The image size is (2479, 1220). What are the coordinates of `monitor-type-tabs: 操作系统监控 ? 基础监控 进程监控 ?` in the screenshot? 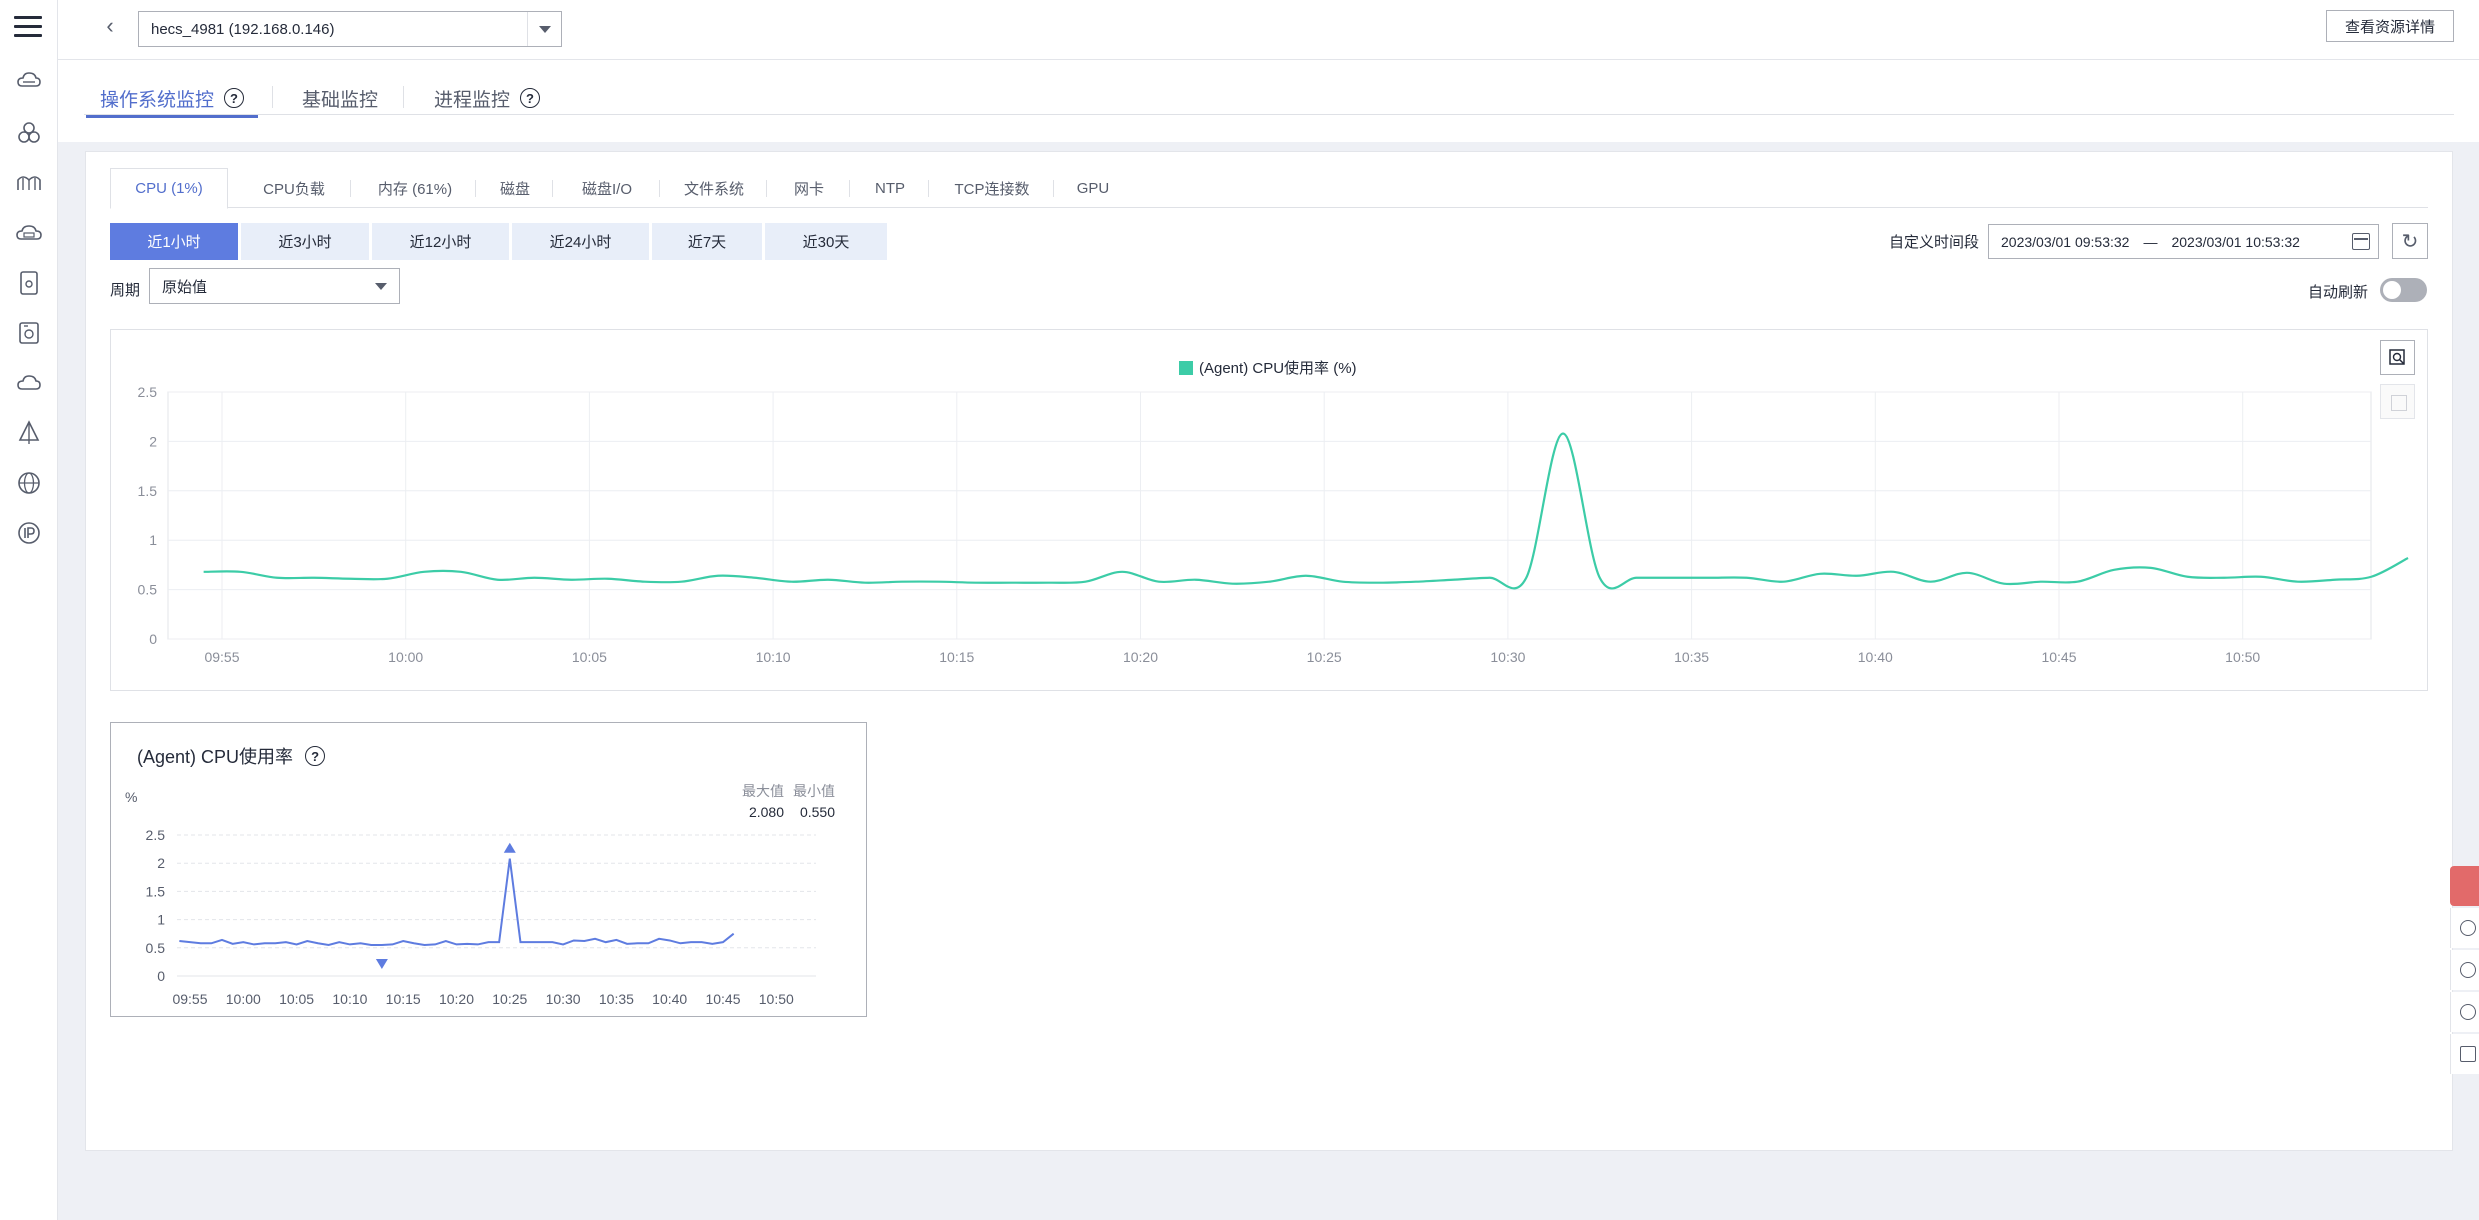 It's located at (1268, 101).